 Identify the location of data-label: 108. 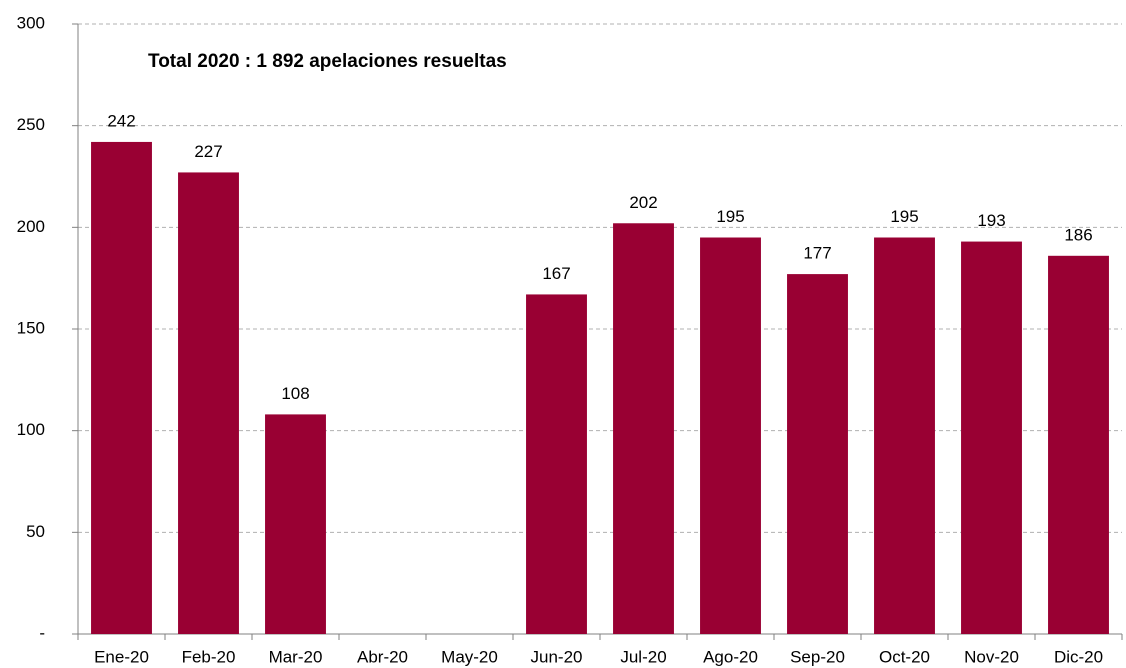
(295, 393).